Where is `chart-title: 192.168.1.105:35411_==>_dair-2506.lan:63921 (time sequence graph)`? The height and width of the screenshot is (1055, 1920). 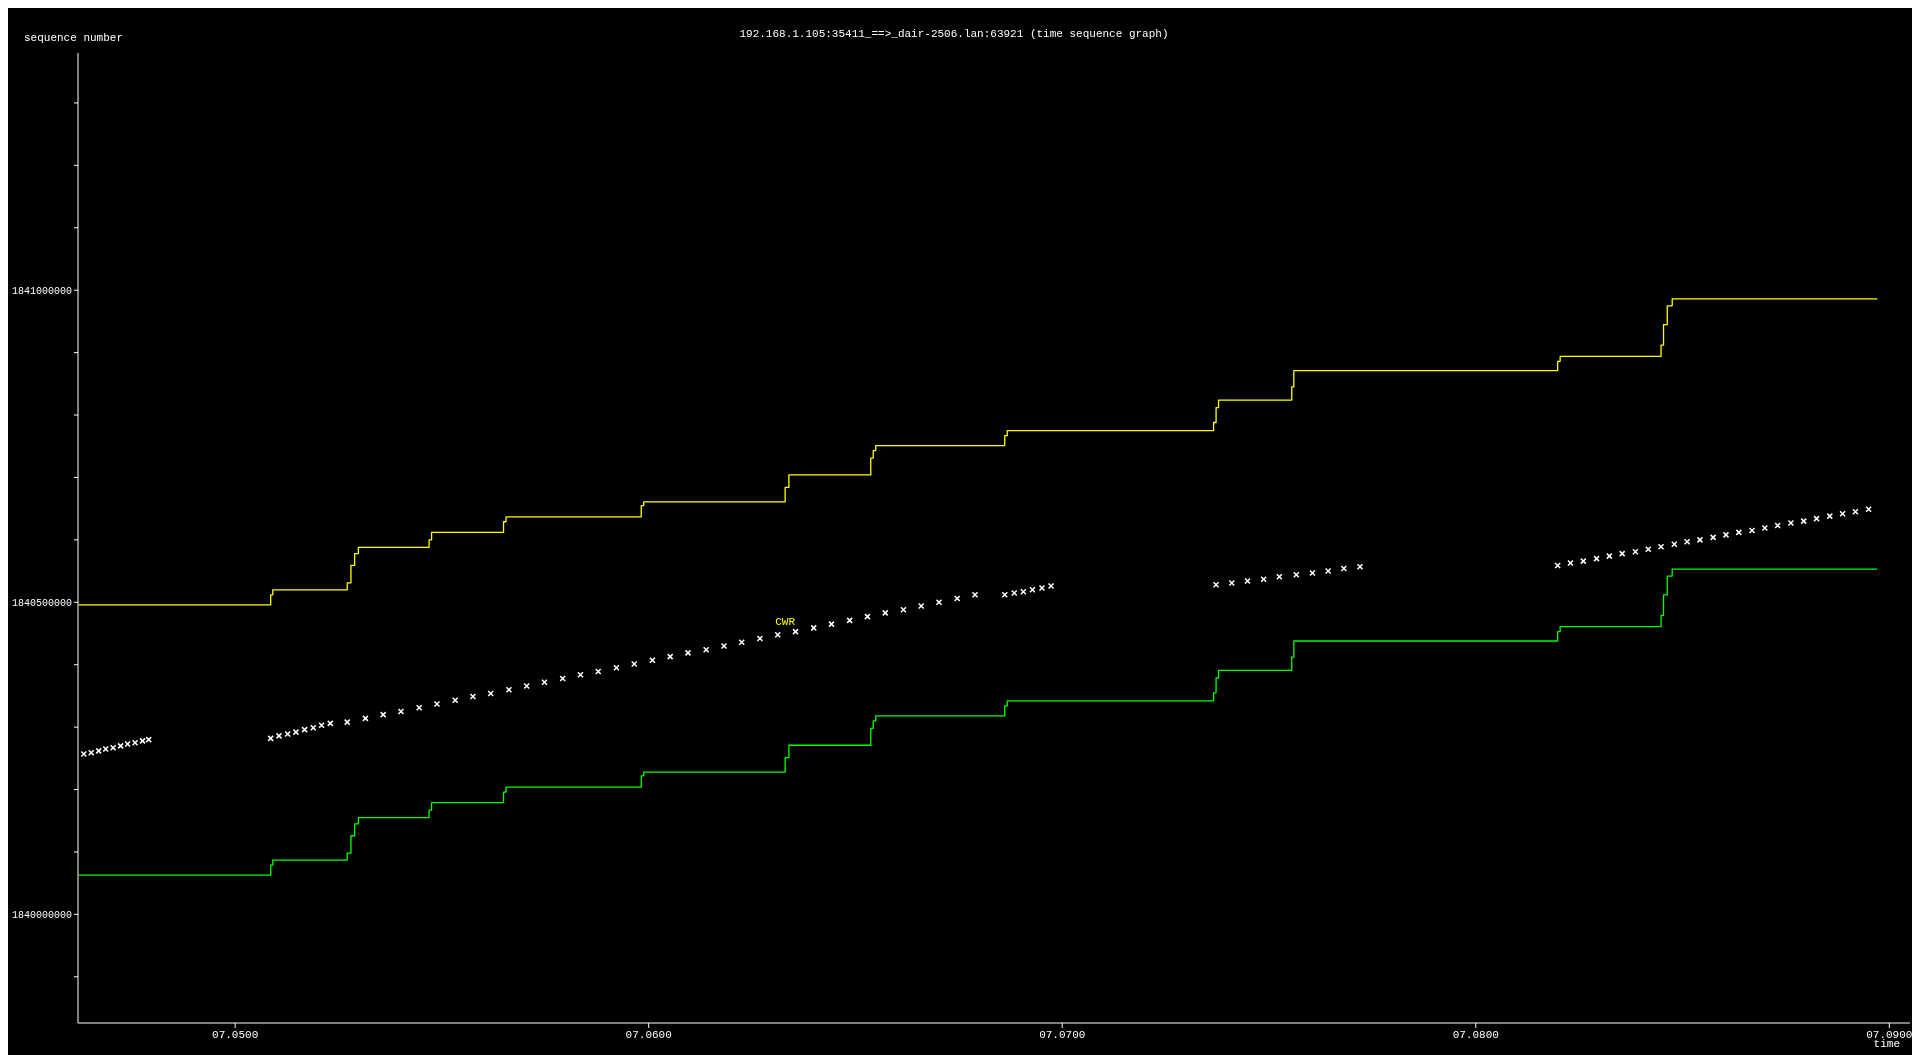 chart-title: 192.168.1.105:35411_==>_dair-2506.lan:63921 (time sequence graph) is located at coordinates (954, 34).